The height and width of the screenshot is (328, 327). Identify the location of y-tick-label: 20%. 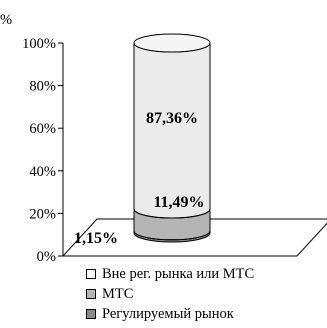
(42, 214).